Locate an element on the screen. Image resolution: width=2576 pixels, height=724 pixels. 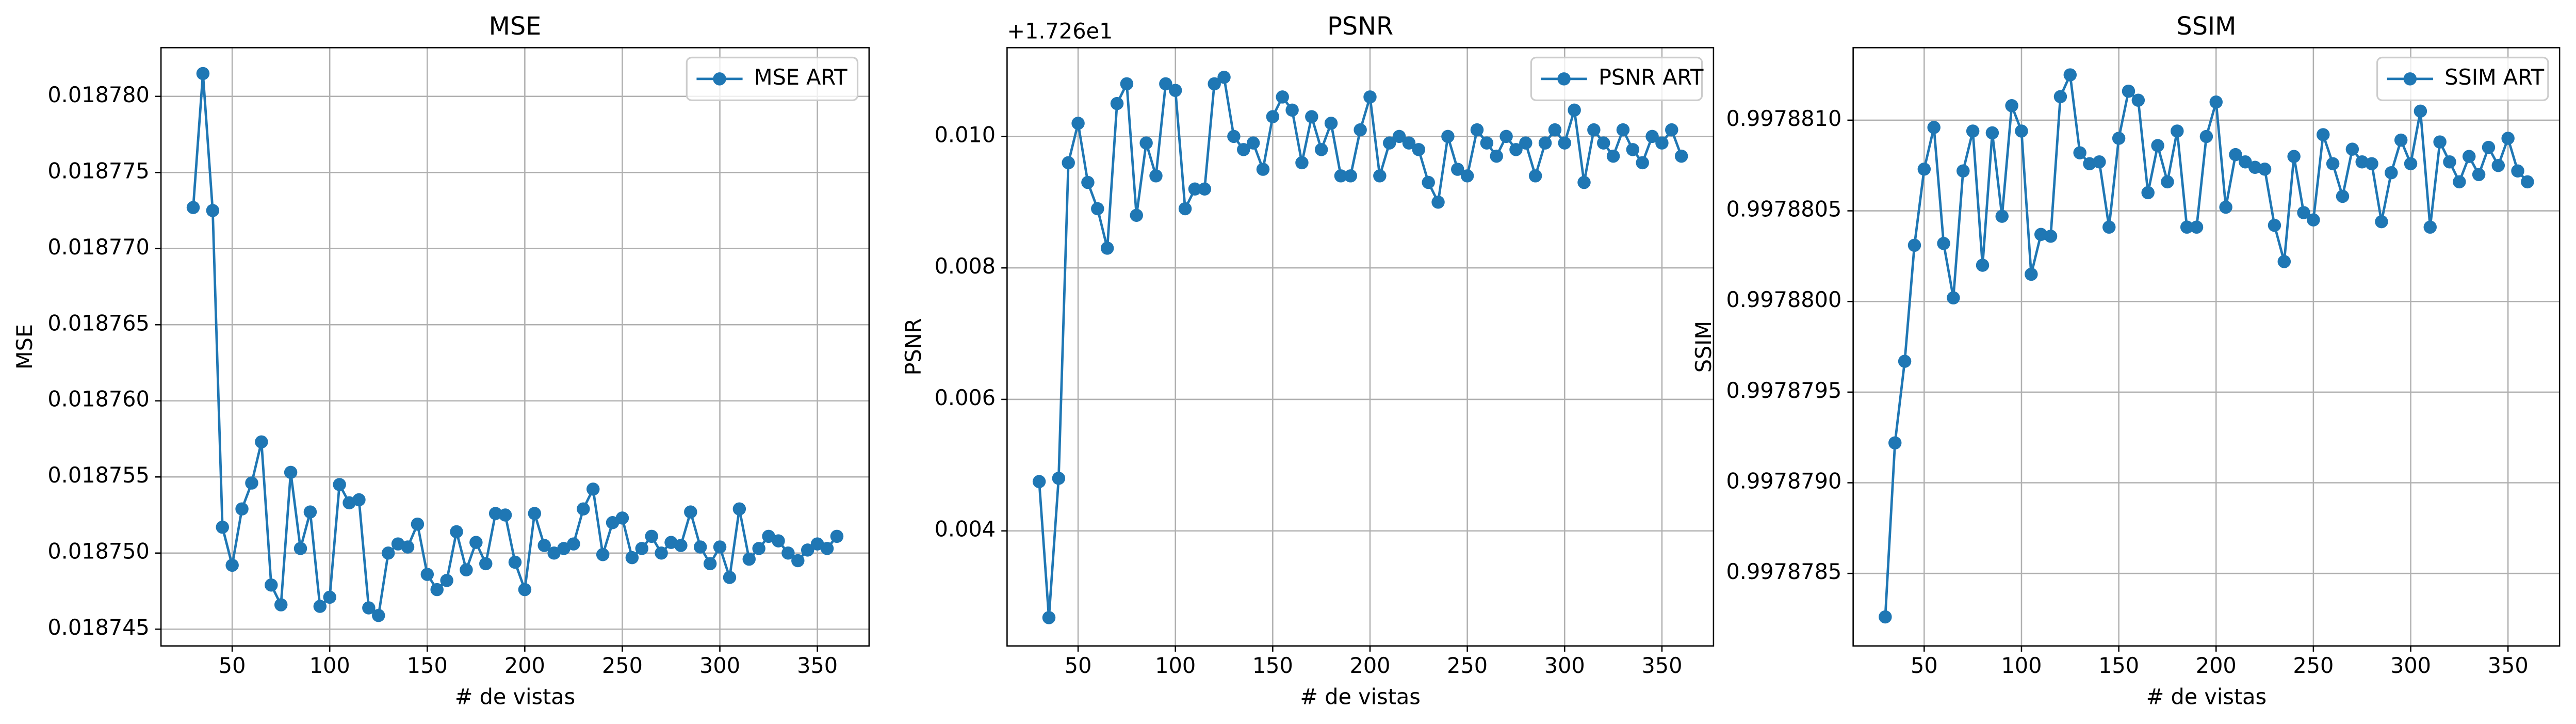
y-tick-label: 0.018775 is located at coordinates (99, 170).